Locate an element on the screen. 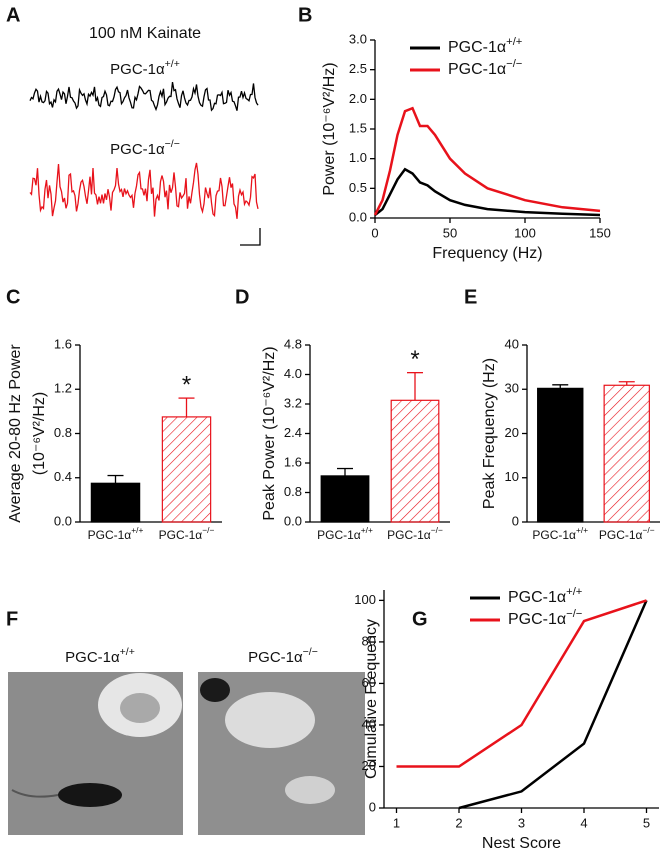  x-tick-label: 150 is located at coordinates (600, 232).